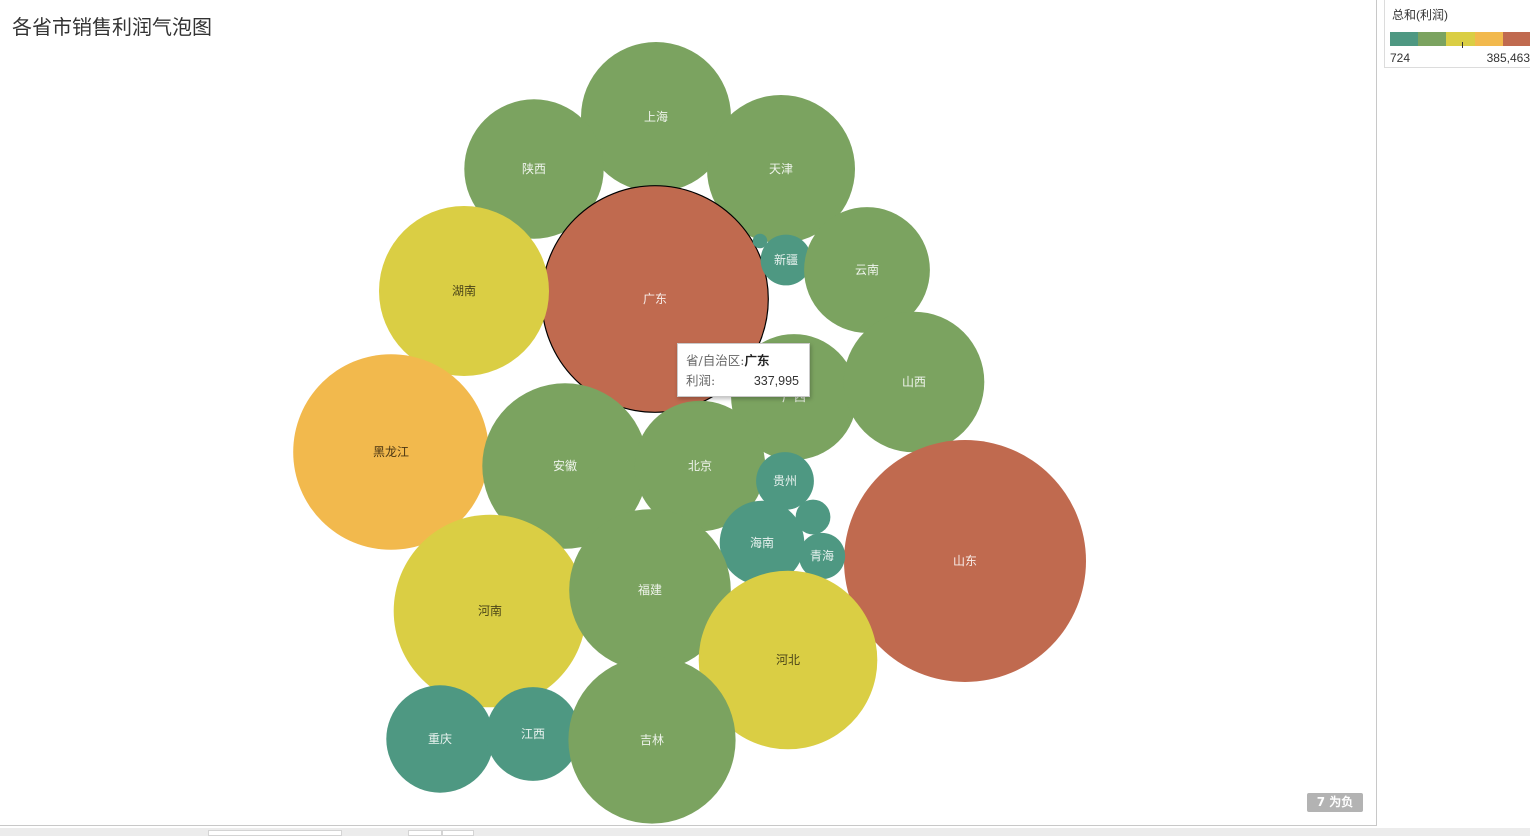 The width and height of the screenshot is (1530, 836). Describe the element at coordinates (765, 832) in the screenshot. I see `sheet-tab-strip` at that location.